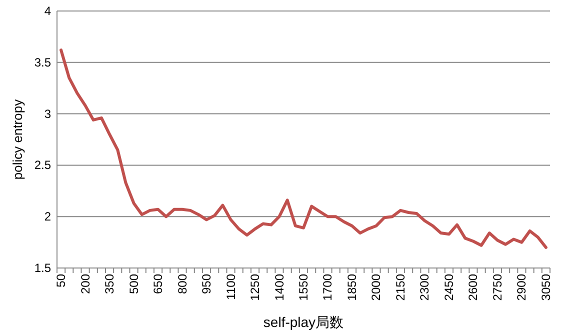 The height and width of the screenshot is (335, 562). Describe the element at coordinates (133, 284) in the screenshot. I see `x-tick-label: 500` at that location.